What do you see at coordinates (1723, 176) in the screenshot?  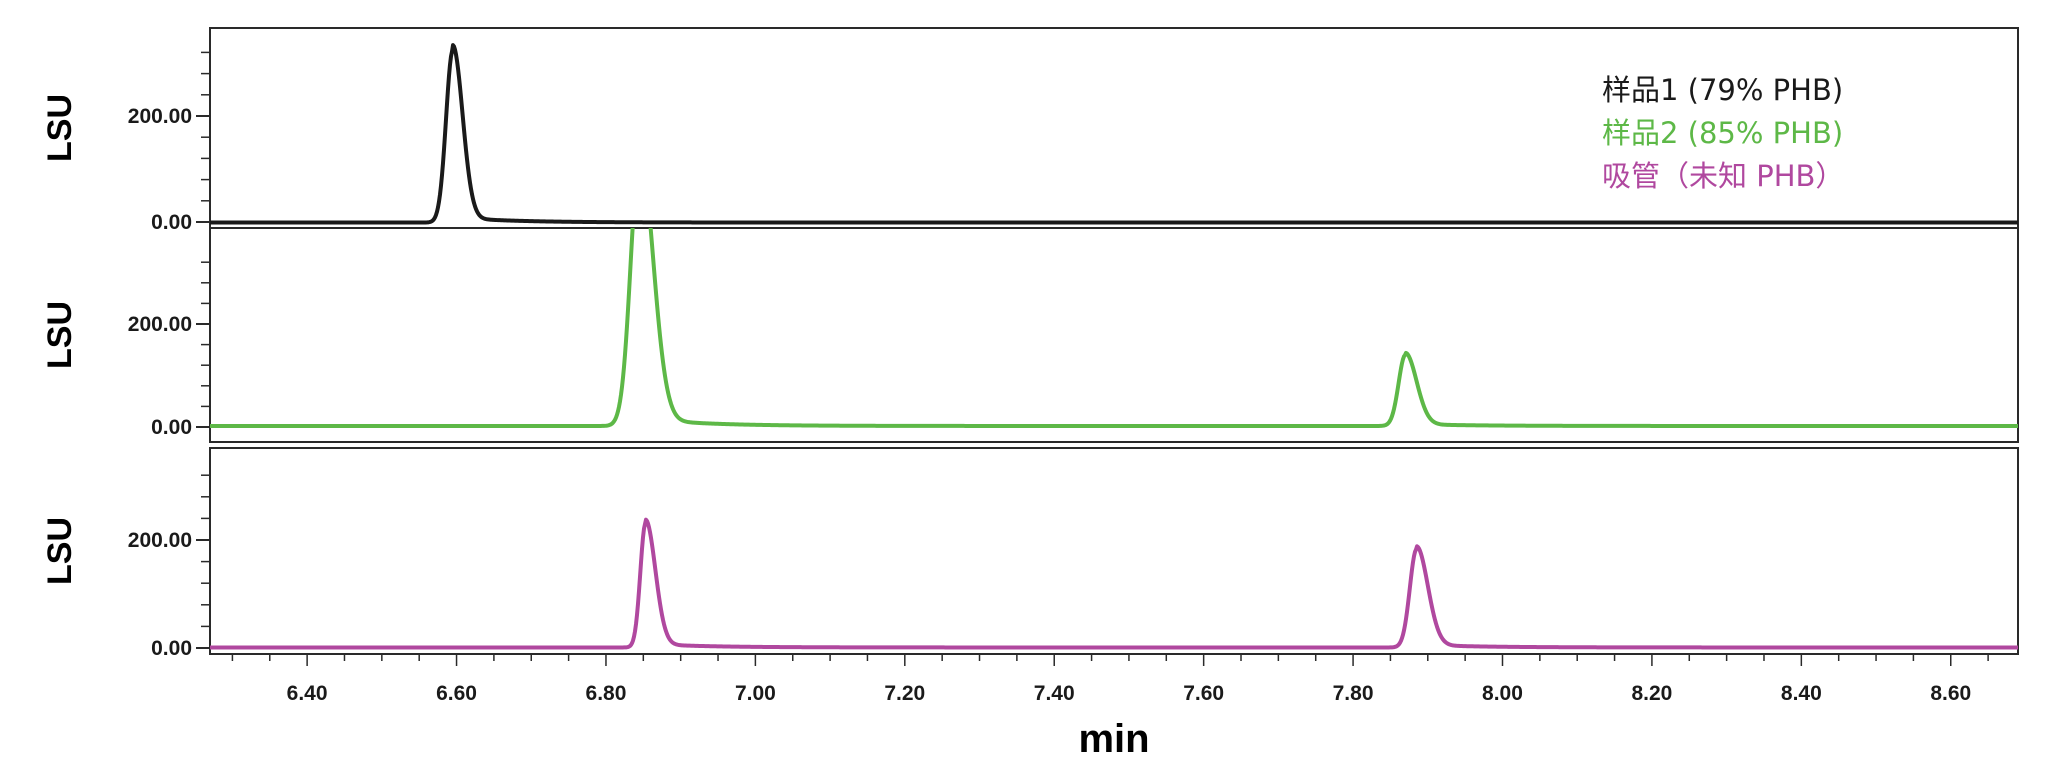 I see `legend-entry-3: 吸管（未知 PHB）` at bounding box center [1723, 176].